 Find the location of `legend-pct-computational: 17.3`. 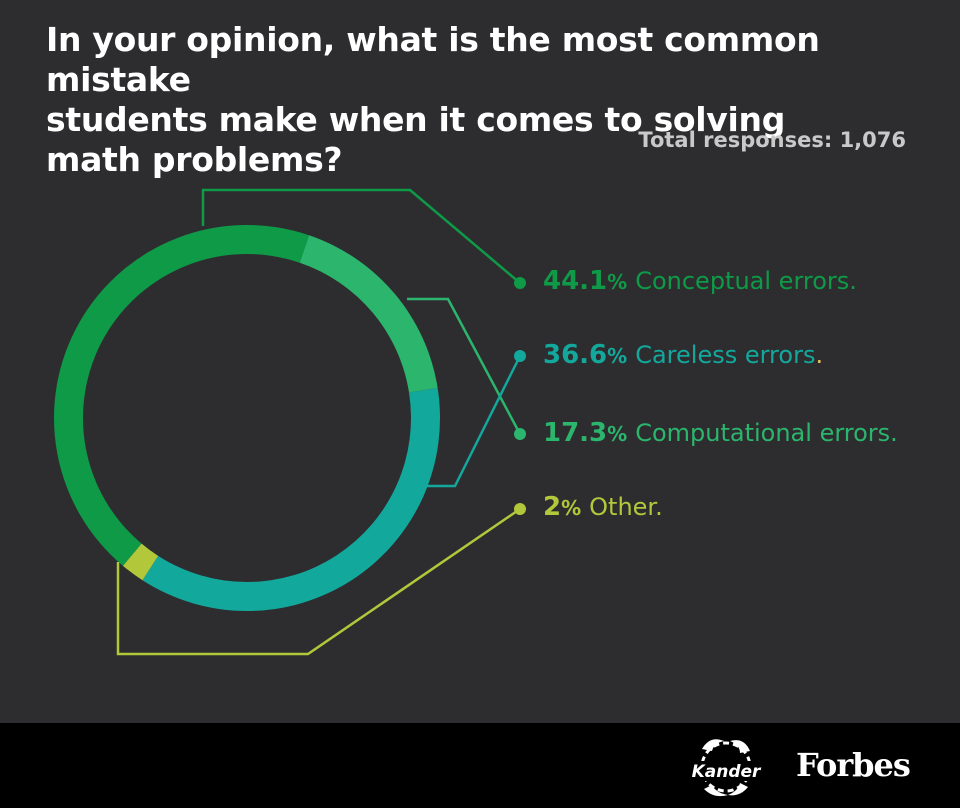

legend-pct-computational: 17.3 is located at coordinates (575, 433).